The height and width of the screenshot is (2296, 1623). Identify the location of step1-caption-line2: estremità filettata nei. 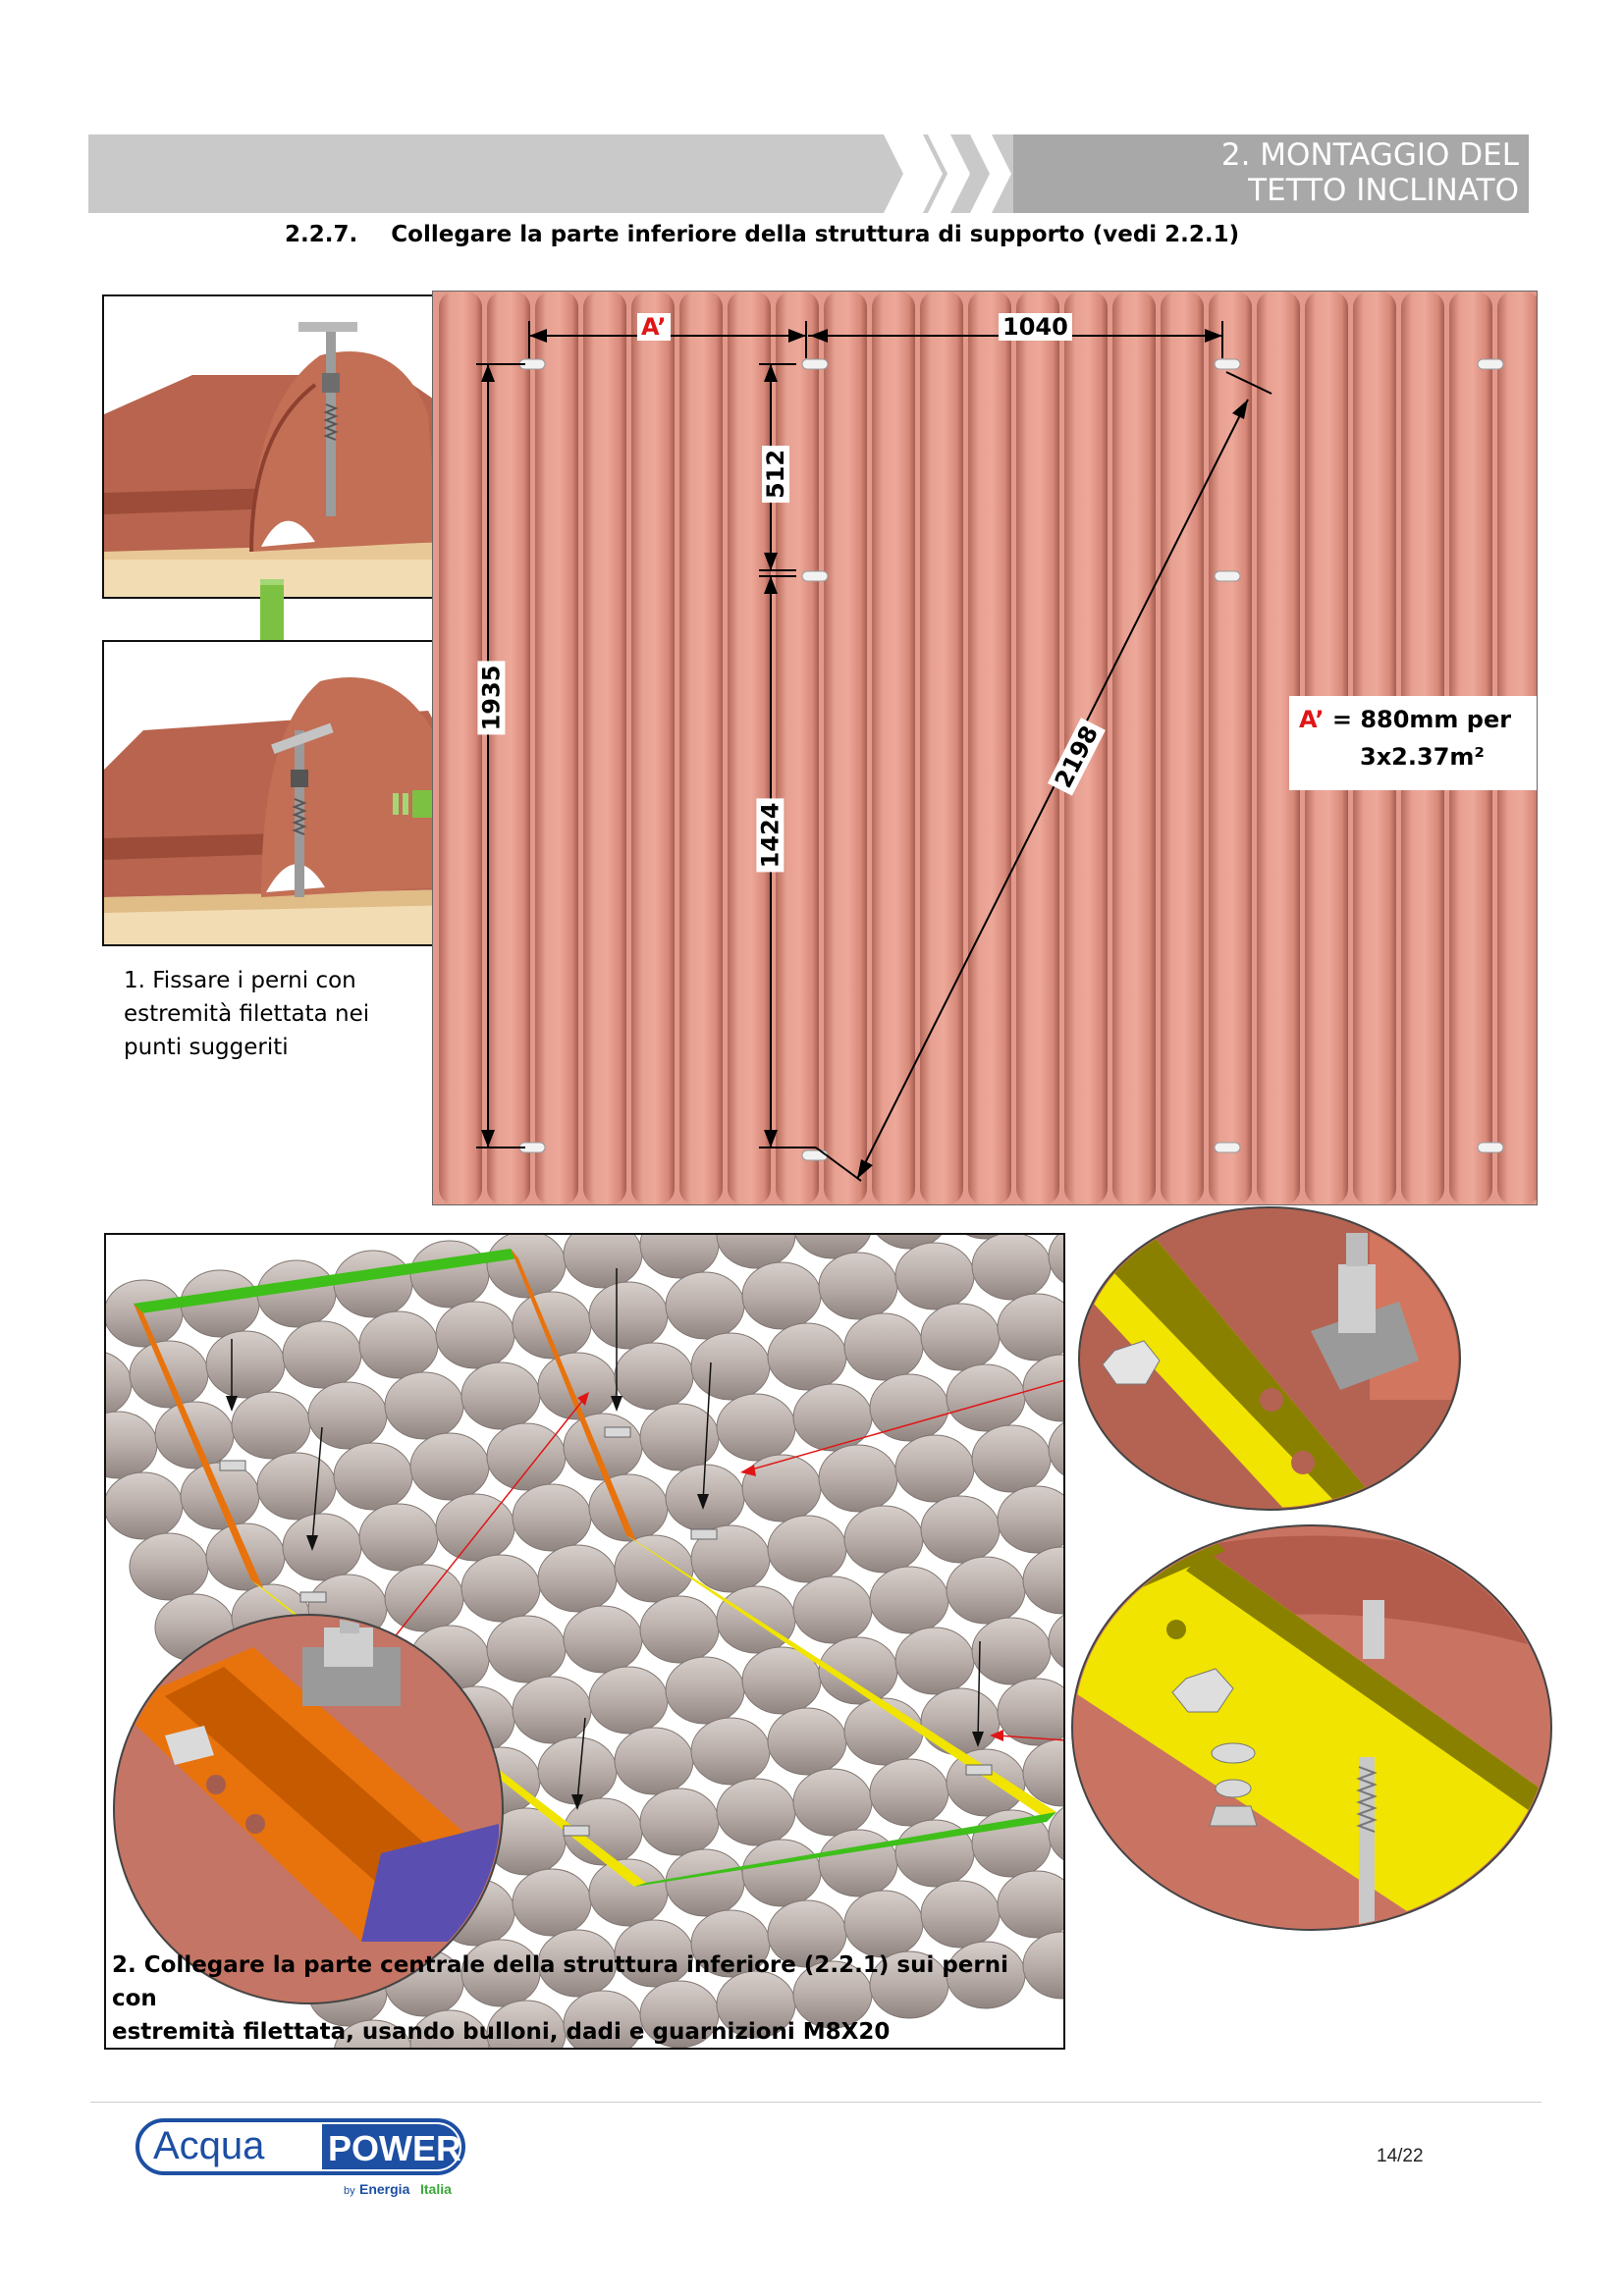
(247, 1014).